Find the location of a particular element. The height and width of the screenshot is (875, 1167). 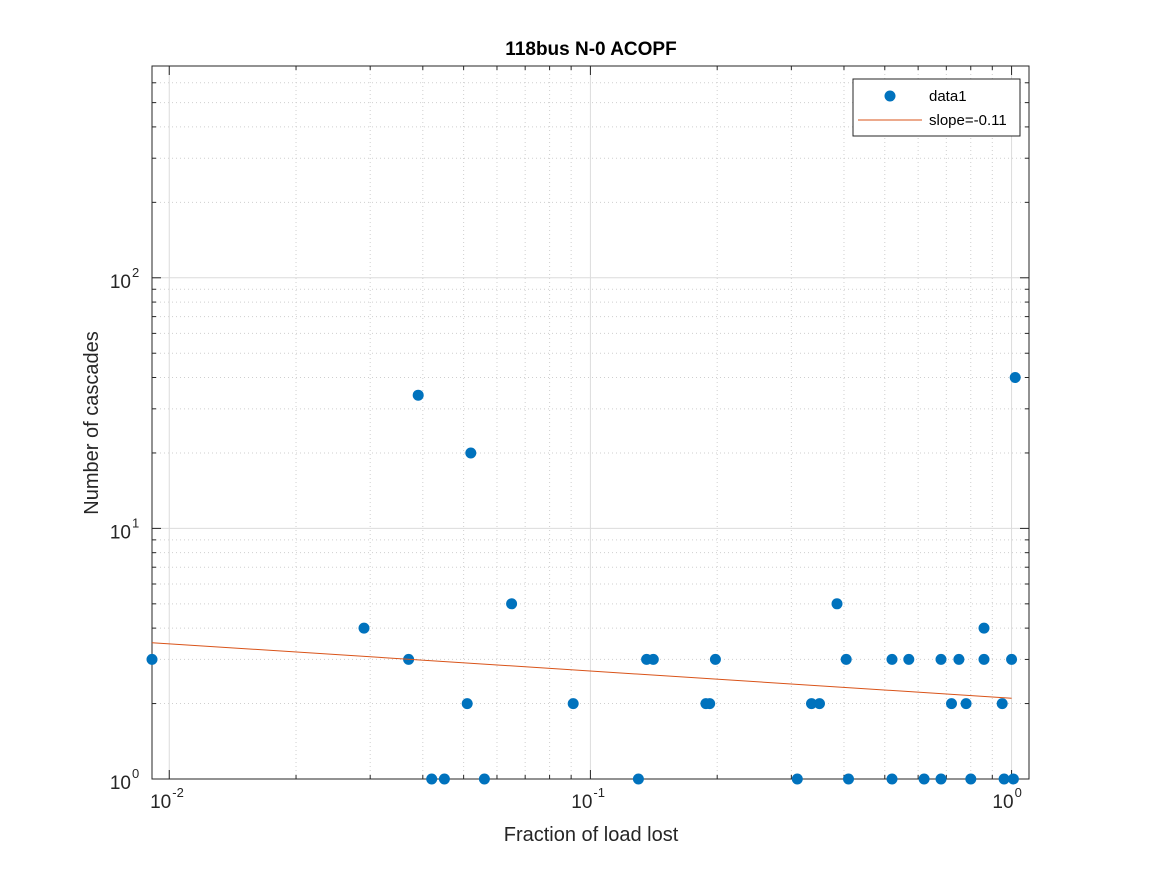

y-tick-label-exp: 0 is located at coordinates (135, 773).